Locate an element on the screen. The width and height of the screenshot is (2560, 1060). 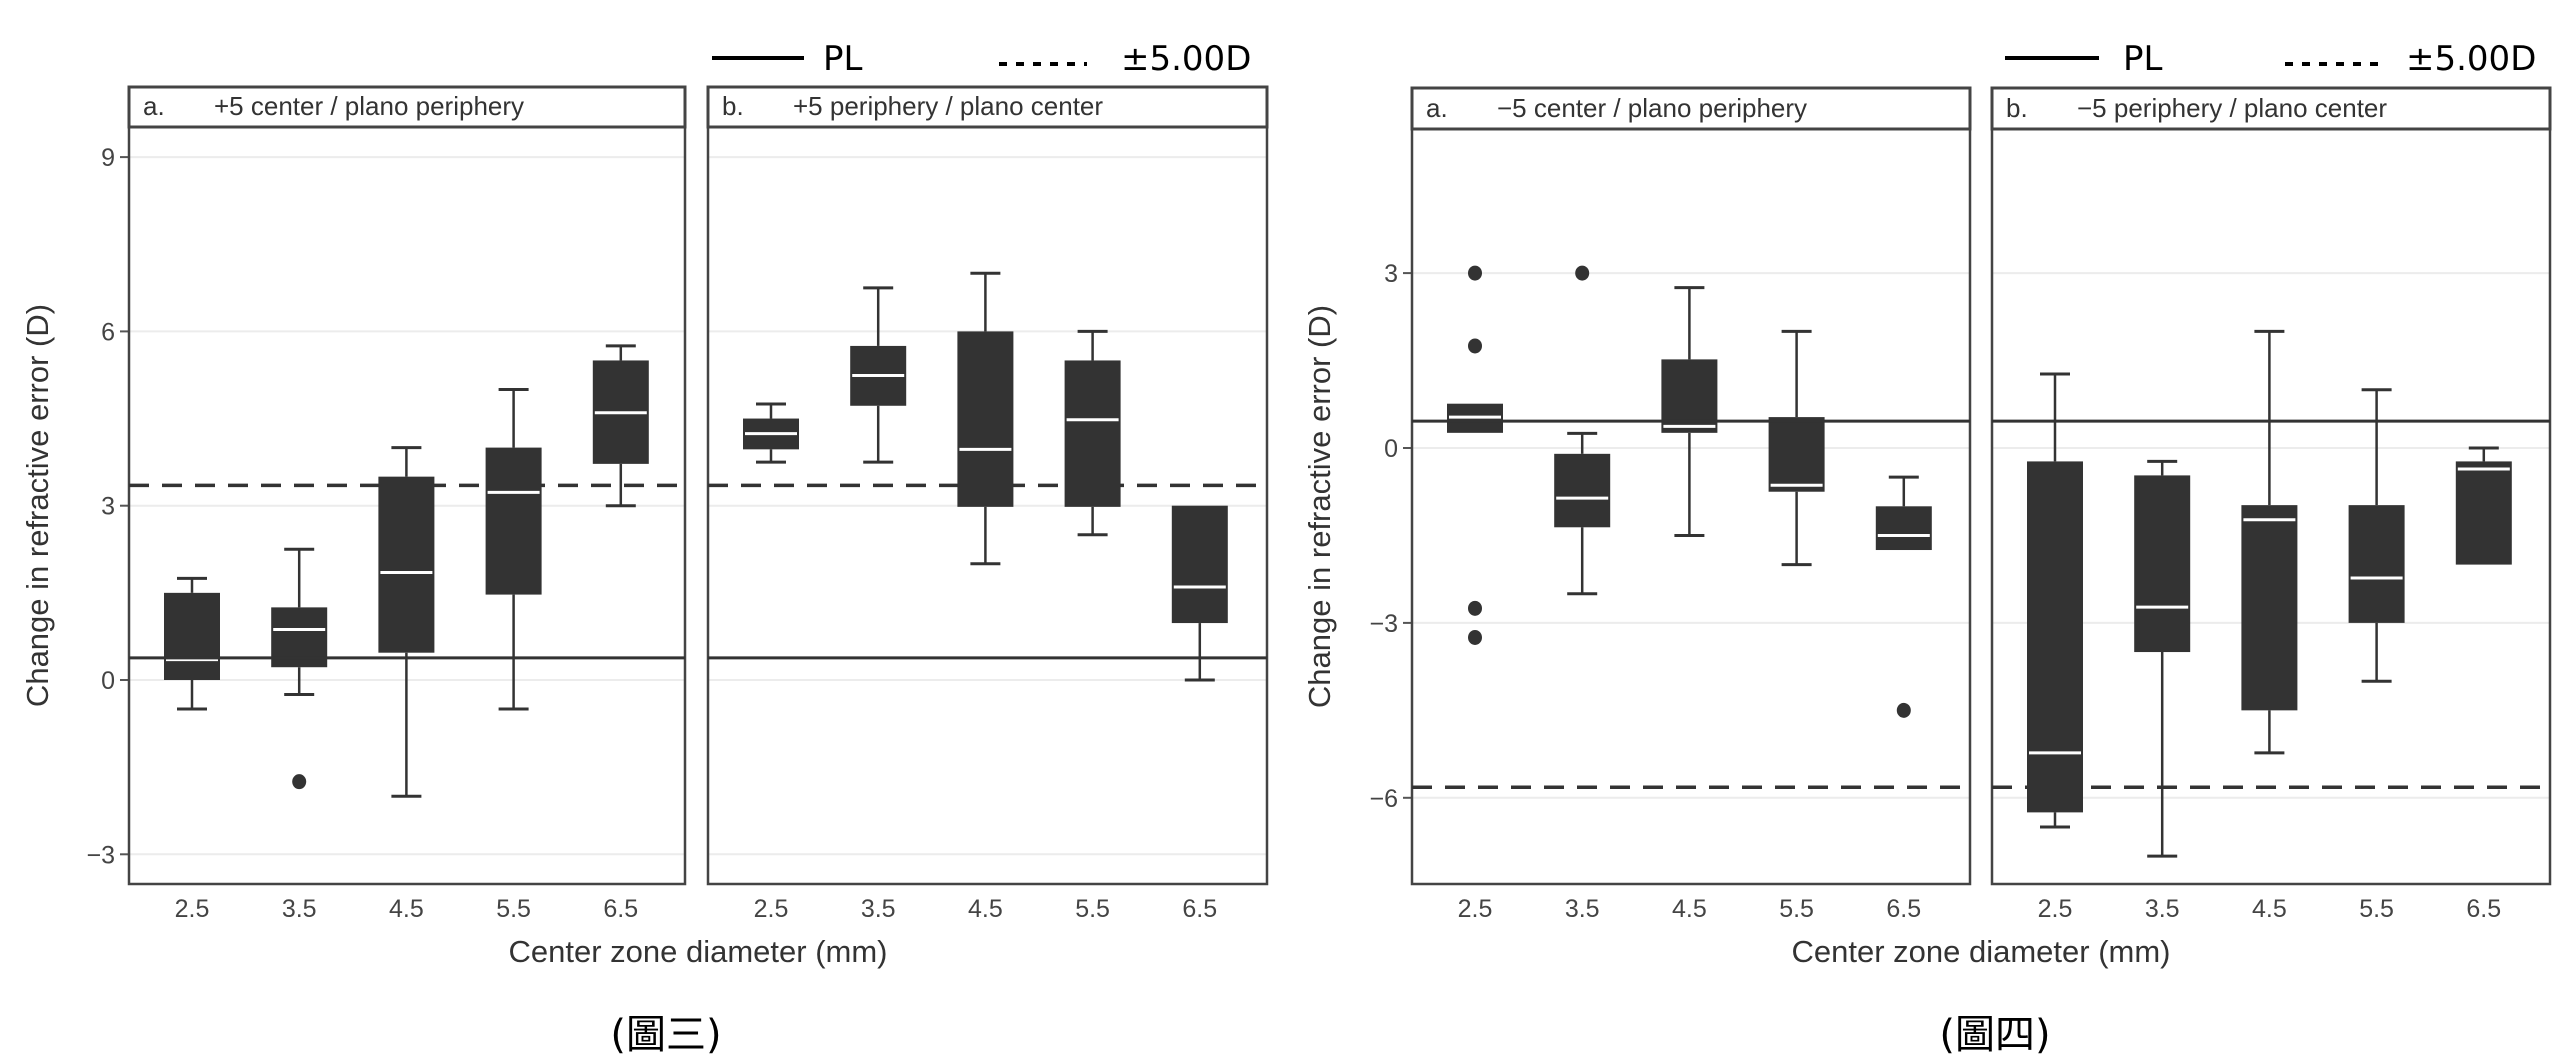
y-tick-label: 9 is located at coordinates (108, 158).